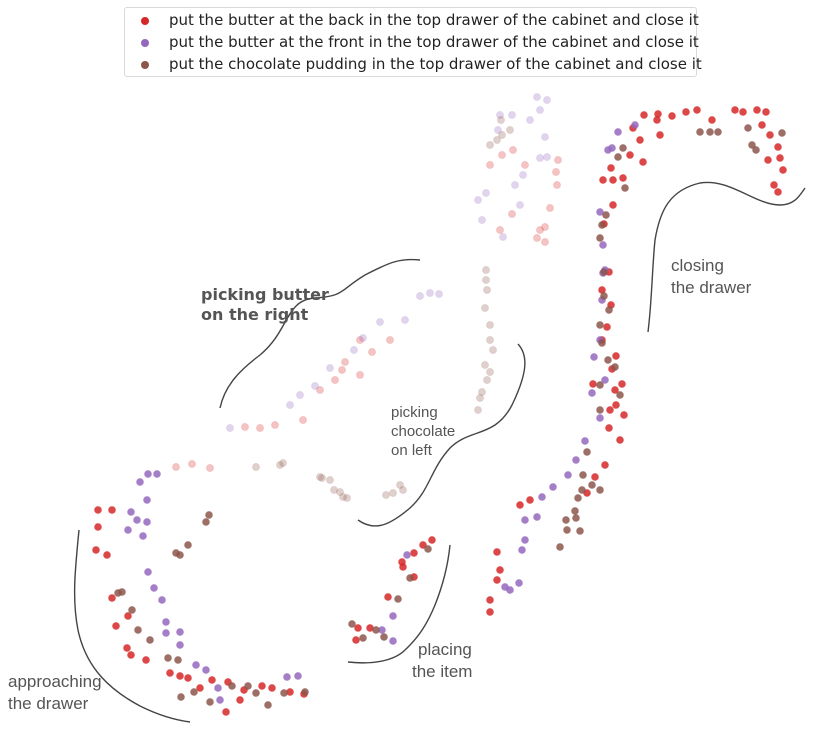 This screenshot has height=731, width=820. Describe the element at coordinates (697, 265) in the screenshot. I see `annotation-line: closing` at that location.